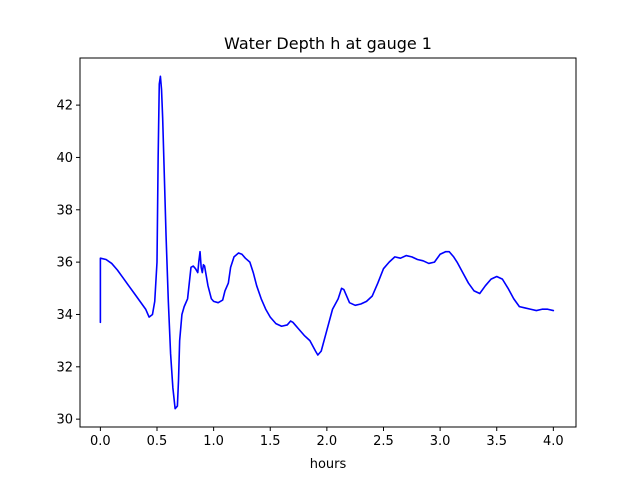 The width and height of the screenshot is (640, 480). I want to click on x-tick-label: 3.0, so click(440, 441).